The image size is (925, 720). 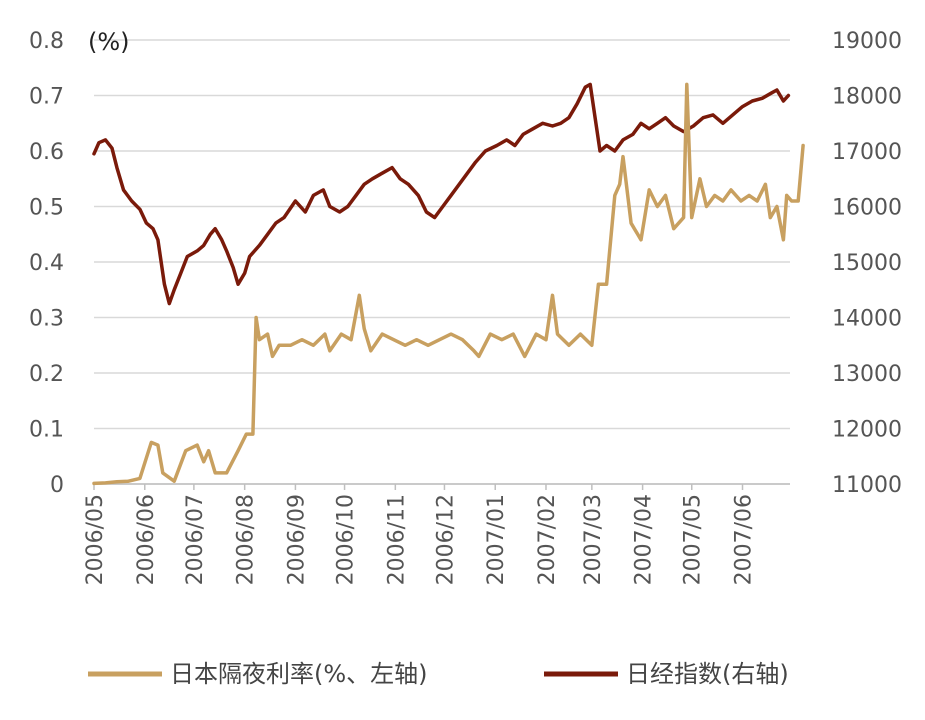 What do you see at coordinates (867, 374) in the screenshot?
I see `y-right-tick-label: 13000` at bounding box center [867, 374].